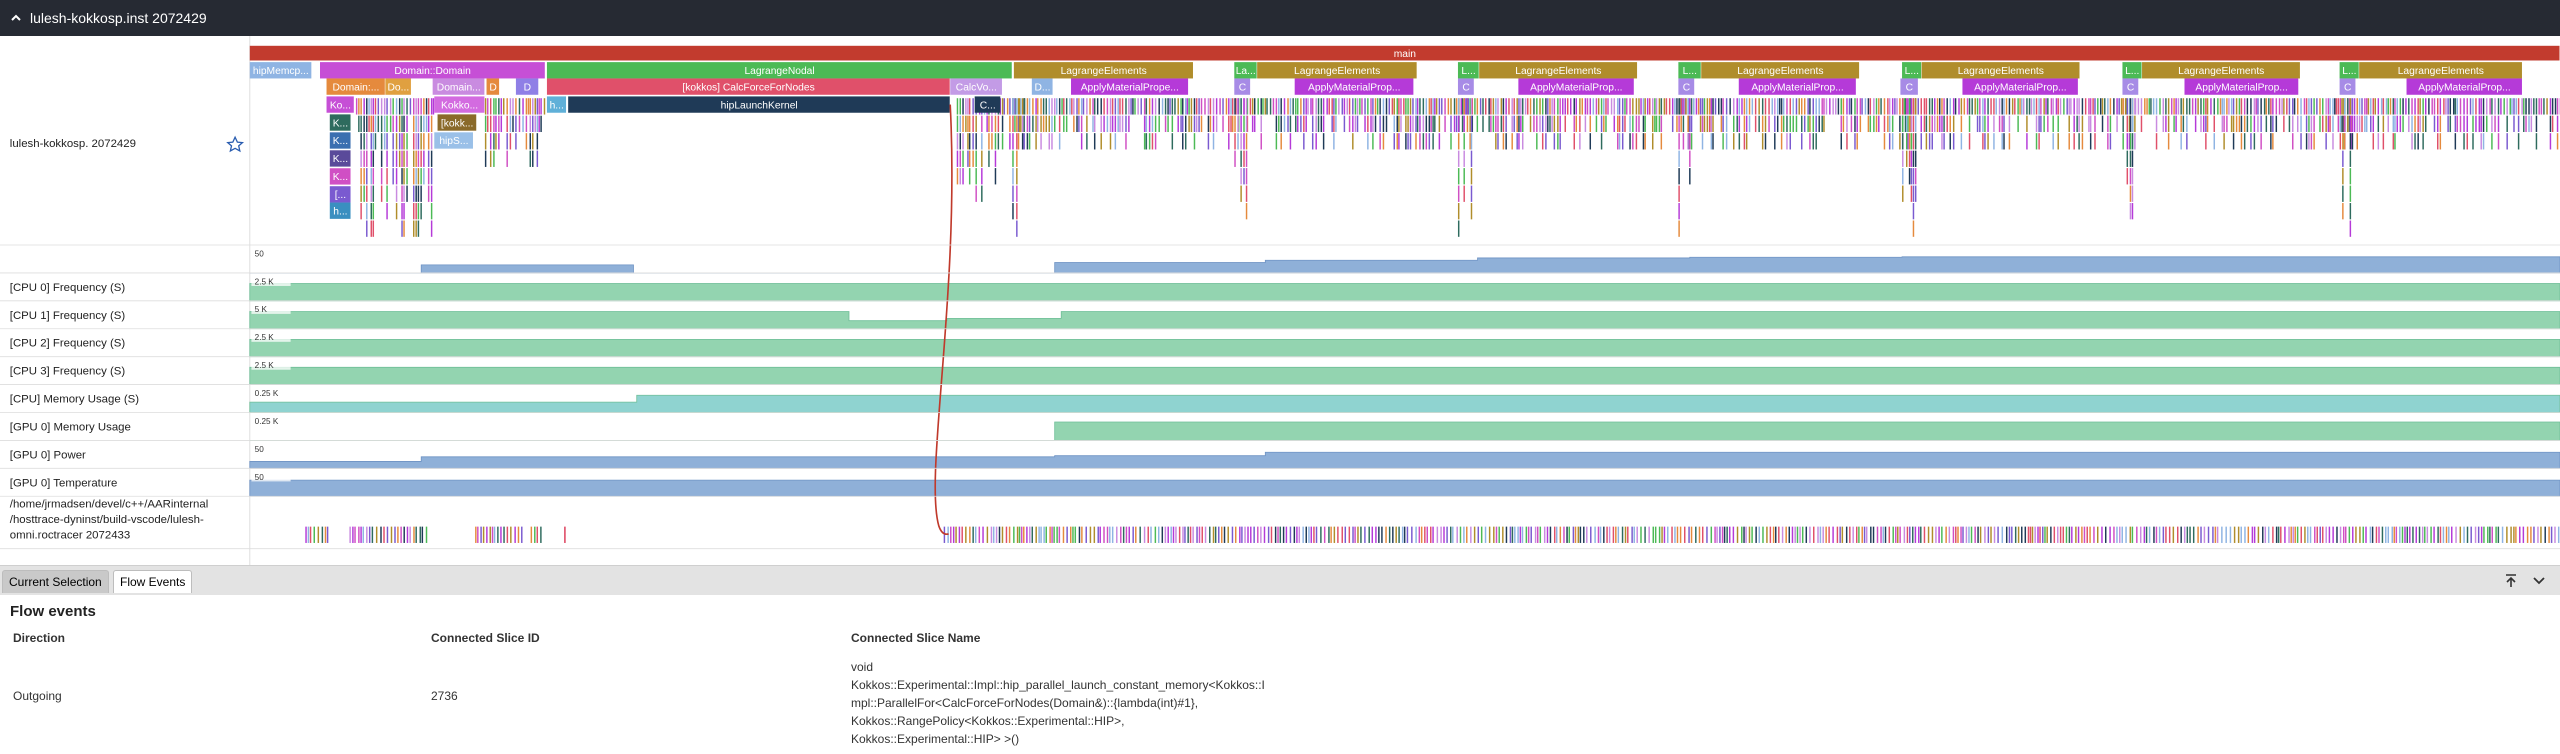 The image size is (2560, 754). I want to click on pin-button, so click(2511, 581).